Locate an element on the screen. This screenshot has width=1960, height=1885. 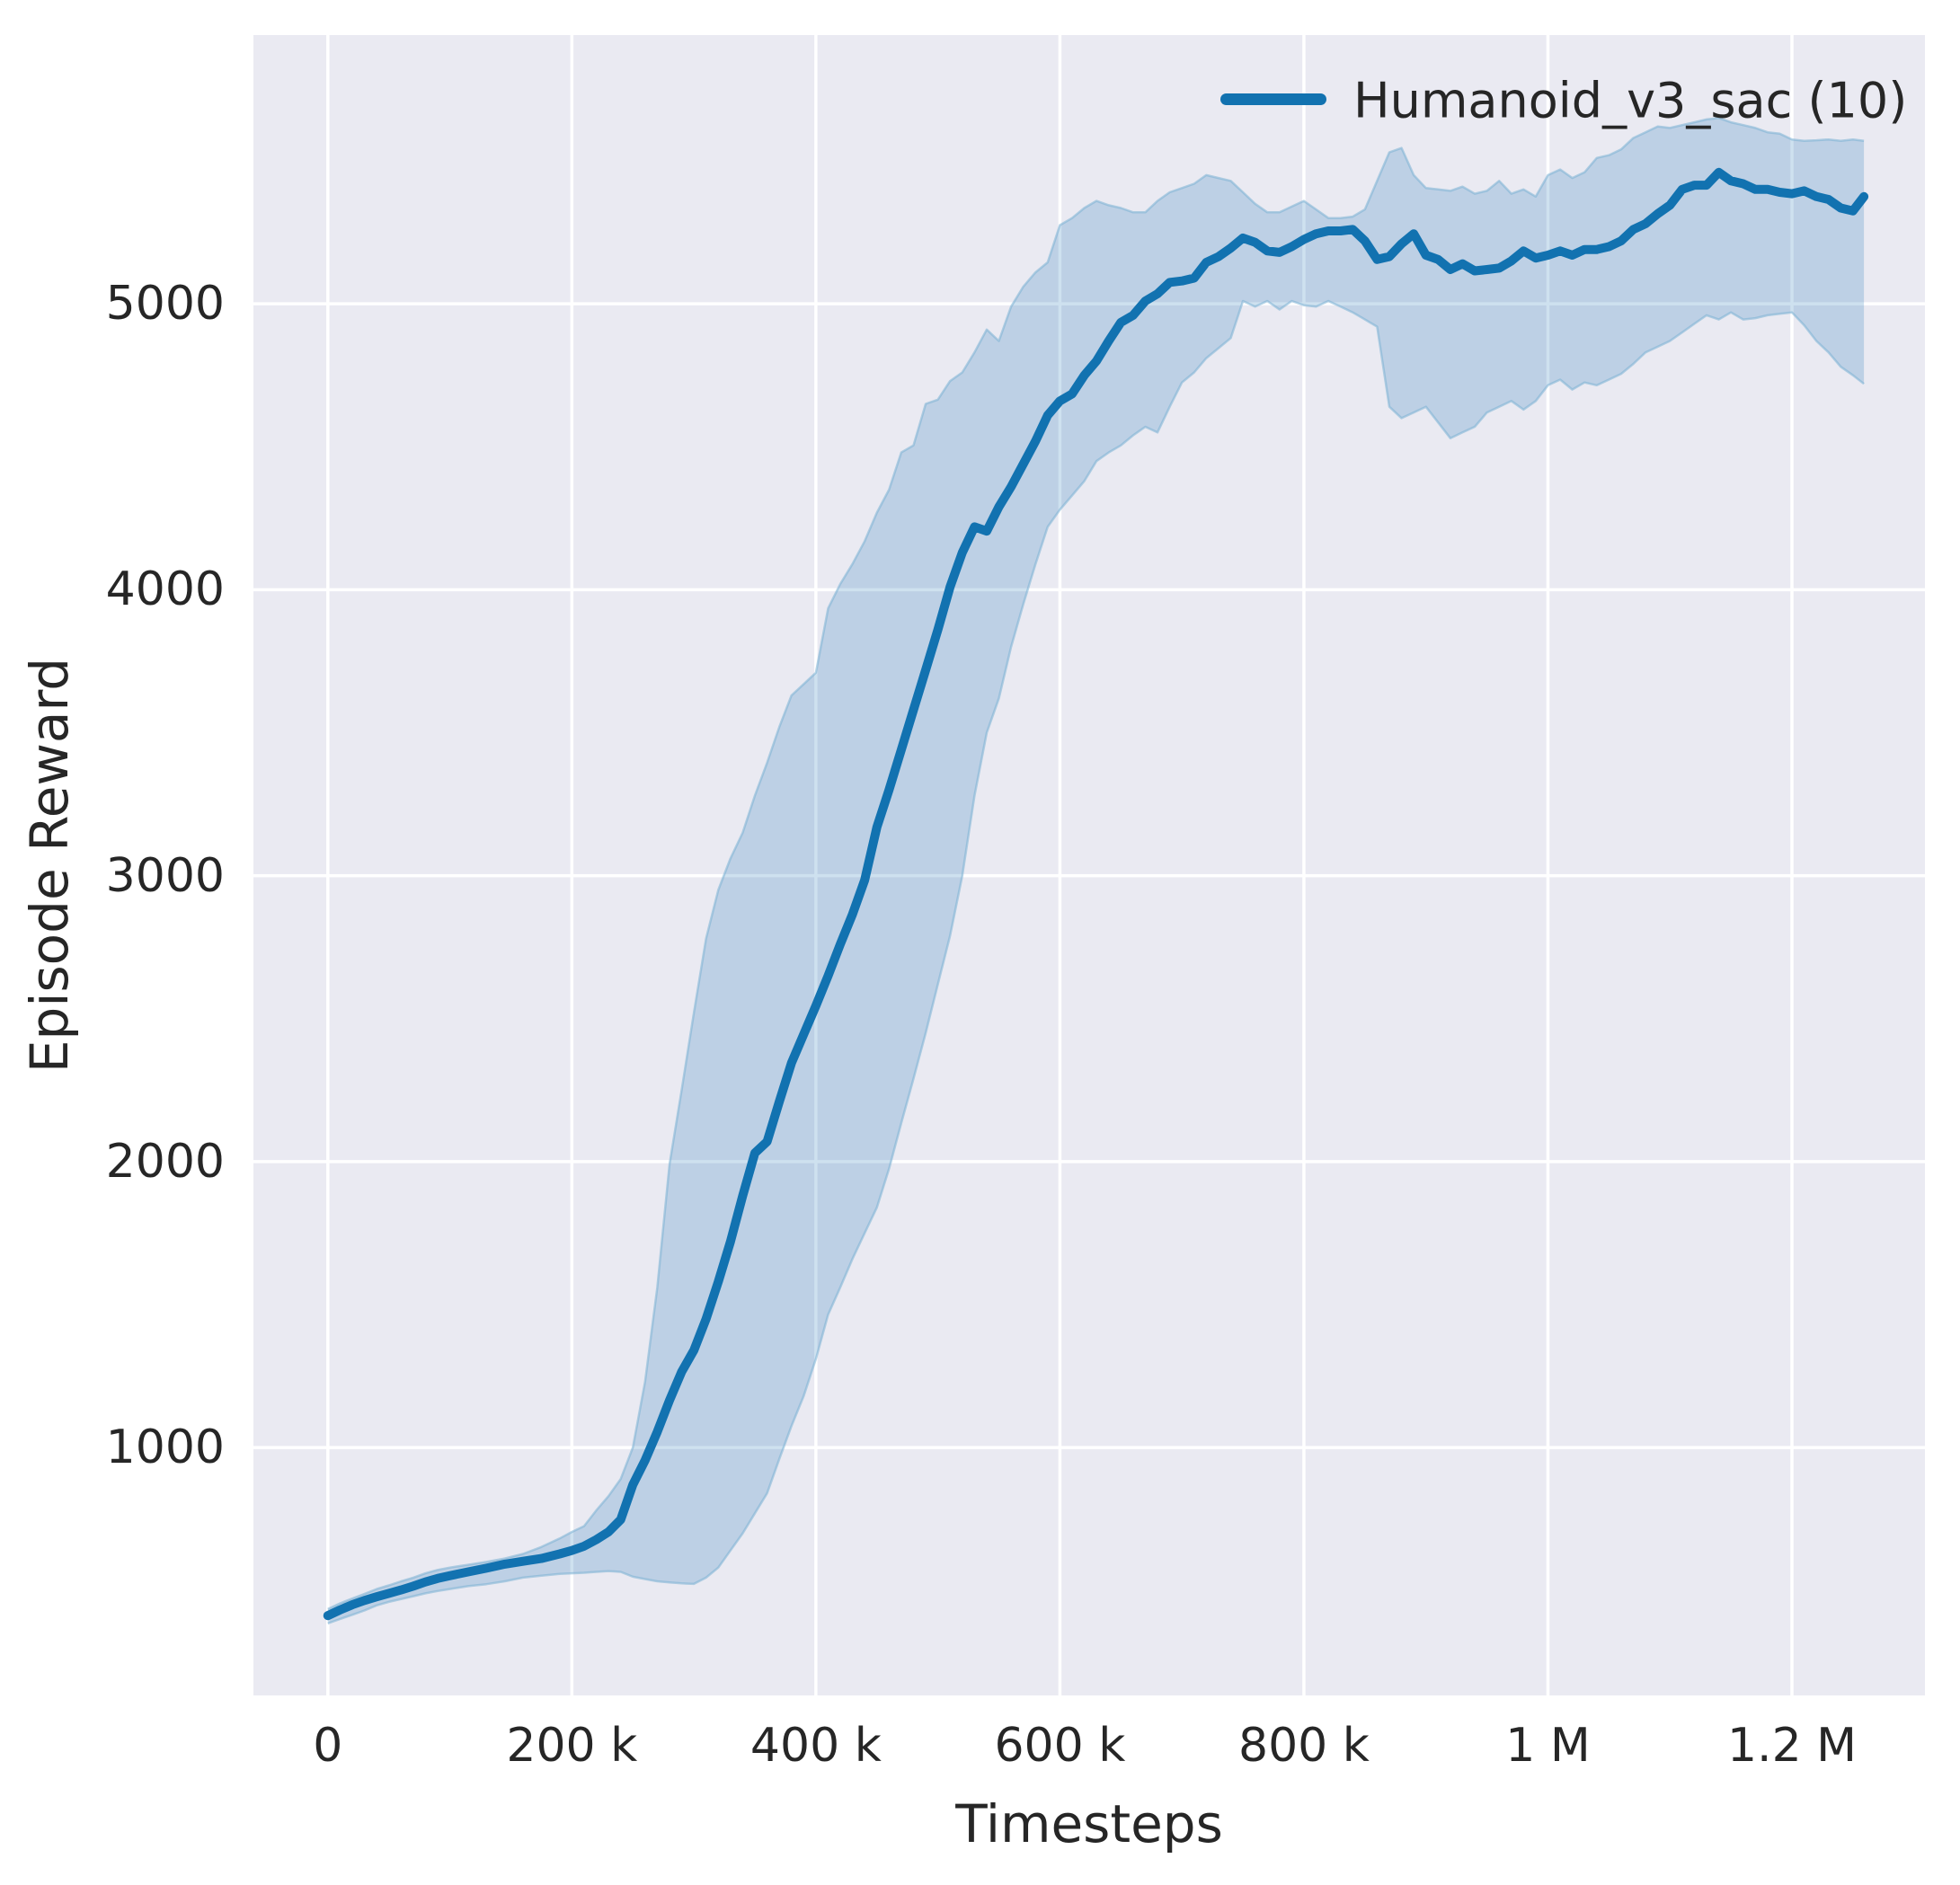
legend-line-sample is located at coordinates (1273, 99).